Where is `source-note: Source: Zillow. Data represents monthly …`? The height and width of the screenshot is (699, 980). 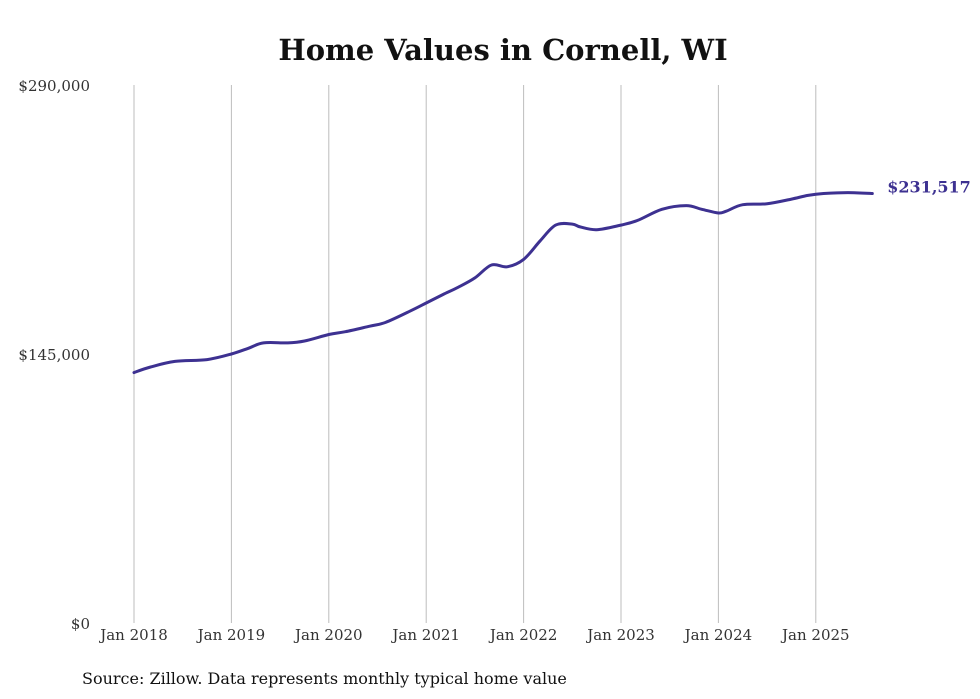
source-note: Source: Zillow. Data represents monthly … is located at coordinates (324, 678).